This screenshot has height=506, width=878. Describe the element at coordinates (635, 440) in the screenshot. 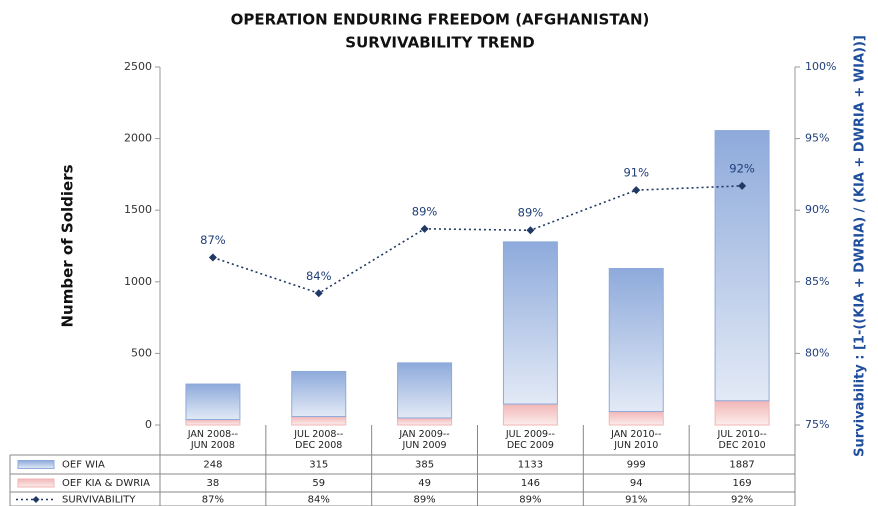

I see `x-tick-label: JAN 2010--JUN 2010` at that location.